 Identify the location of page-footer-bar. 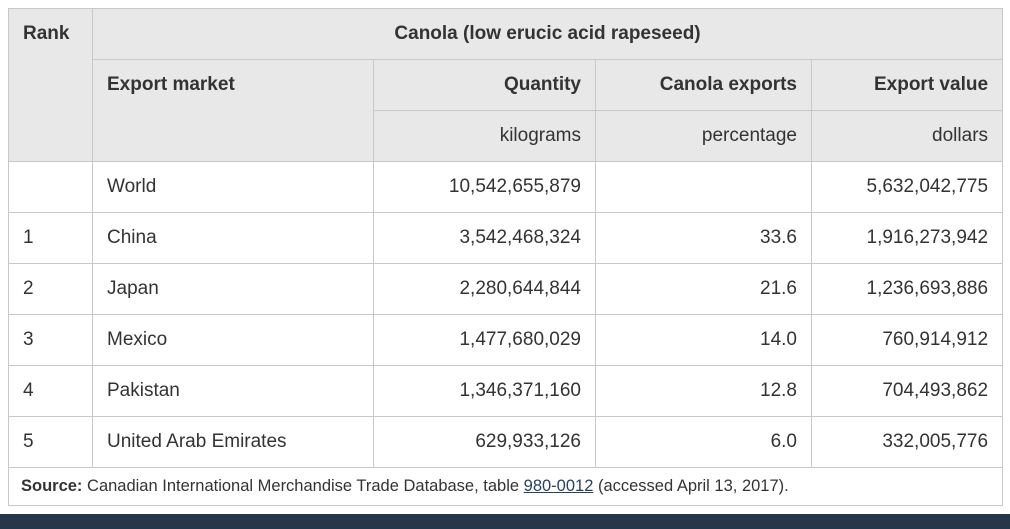
(505, 521).